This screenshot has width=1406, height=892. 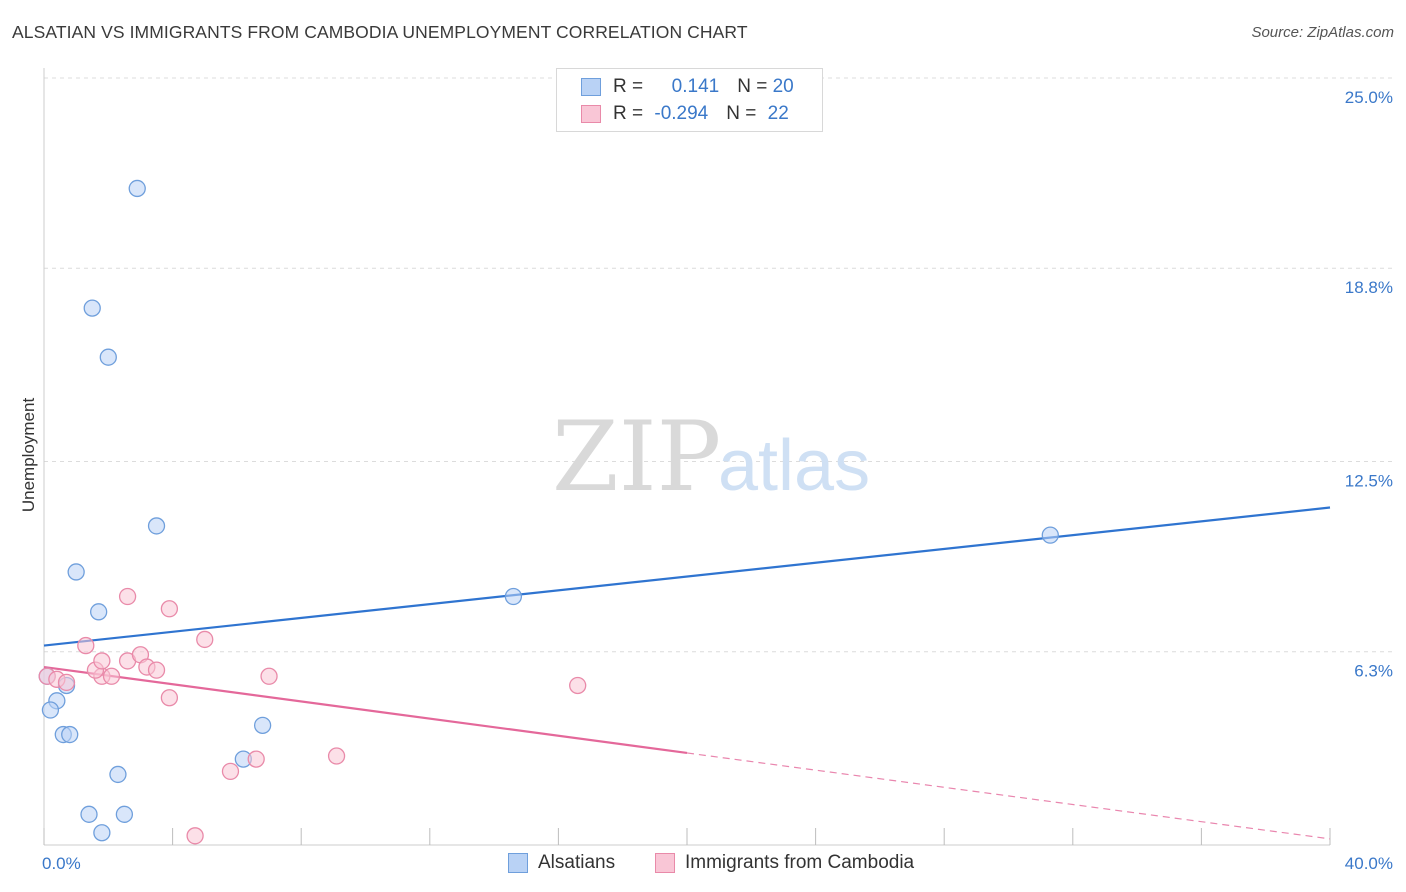 What do you see at coordinates (693, 86) in the screenshot?
I see `legend-r-value: 0.141` at bounding box center [693, 86].